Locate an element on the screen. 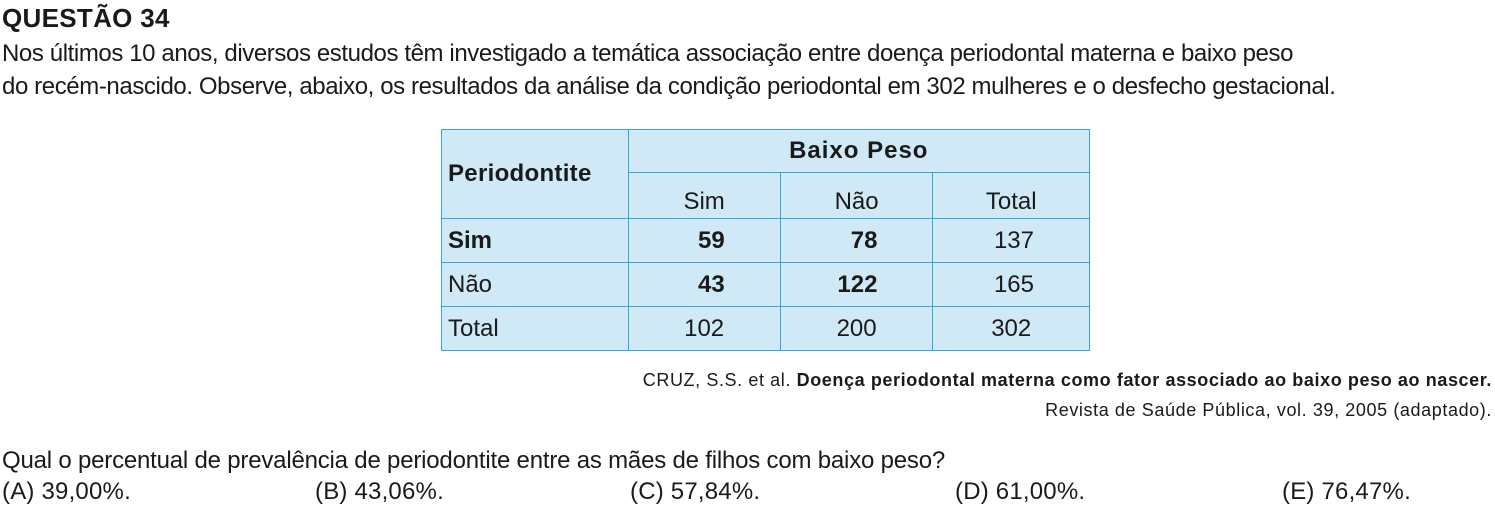 The image size is (1495, 510). option-value: 39,00%. is located at coordinates (86, 491).